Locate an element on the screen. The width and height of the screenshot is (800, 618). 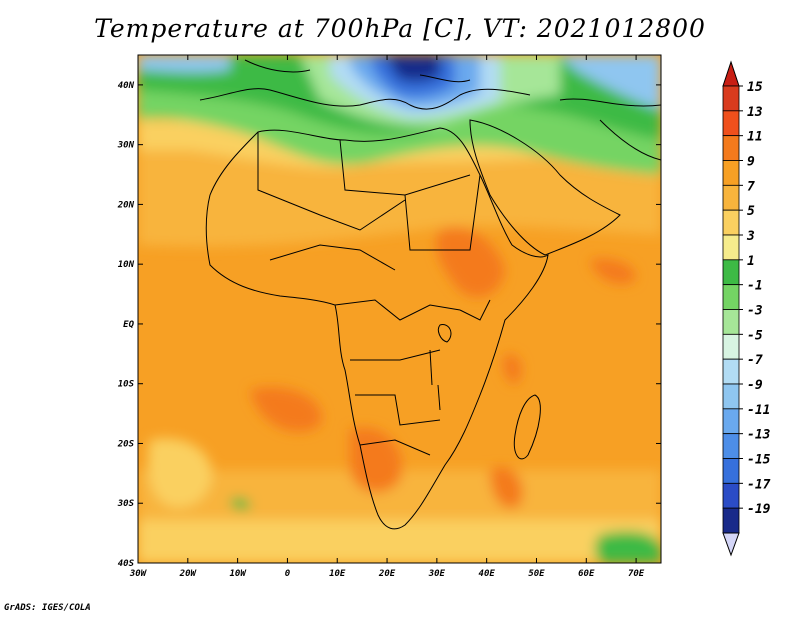
lon-tick-label: 20W is located at coordinates (188, 574).